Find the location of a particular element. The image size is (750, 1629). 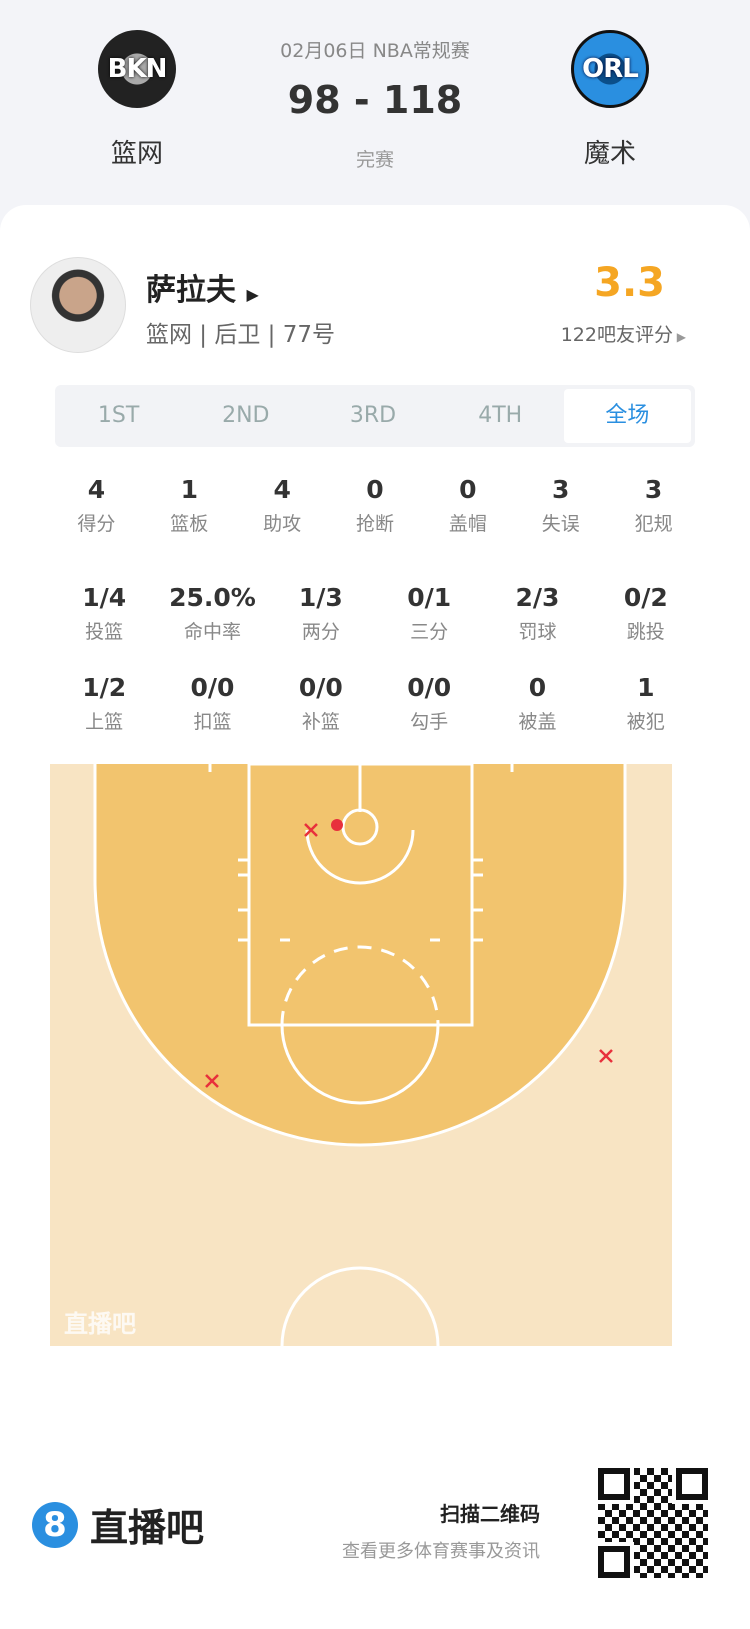

stat-cell: 0/1 三分 is located at coordinates (429, 613).